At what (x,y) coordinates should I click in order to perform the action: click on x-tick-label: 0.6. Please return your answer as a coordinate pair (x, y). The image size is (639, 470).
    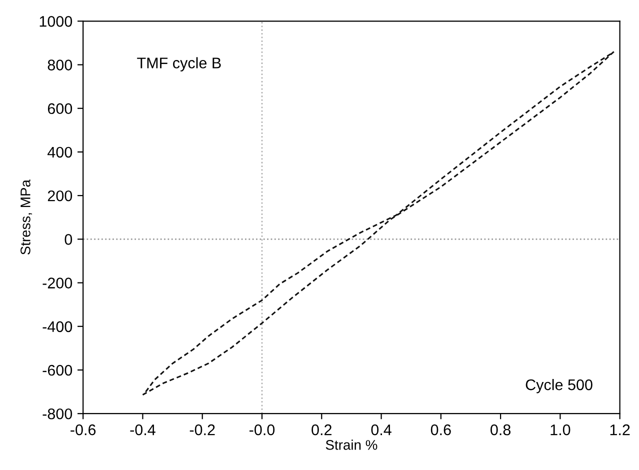
    Looking at the image, I should click on (440, 430).